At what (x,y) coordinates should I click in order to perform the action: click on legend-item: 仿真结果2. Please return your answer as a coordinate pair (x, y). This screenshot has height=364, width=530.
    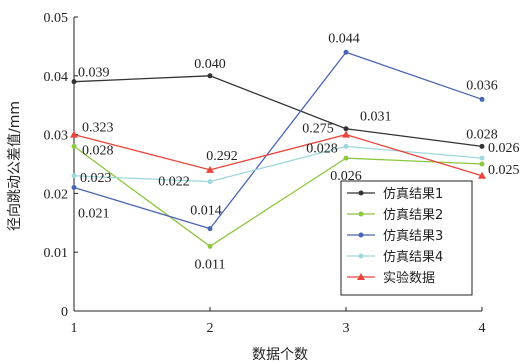
    Looking at the image, I should click on (395, 215).